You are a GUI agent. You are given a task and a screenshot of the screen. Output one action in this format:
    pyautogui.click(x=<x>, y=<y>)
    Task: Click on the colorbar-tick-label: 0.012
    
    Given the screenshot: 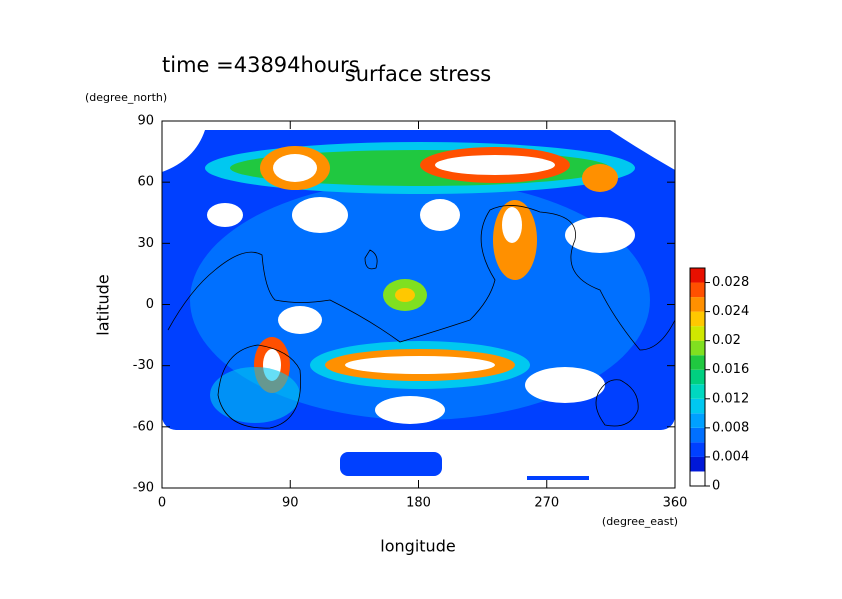 What is the action you would take?
    pyautogui.click(x=730, y=398)
    